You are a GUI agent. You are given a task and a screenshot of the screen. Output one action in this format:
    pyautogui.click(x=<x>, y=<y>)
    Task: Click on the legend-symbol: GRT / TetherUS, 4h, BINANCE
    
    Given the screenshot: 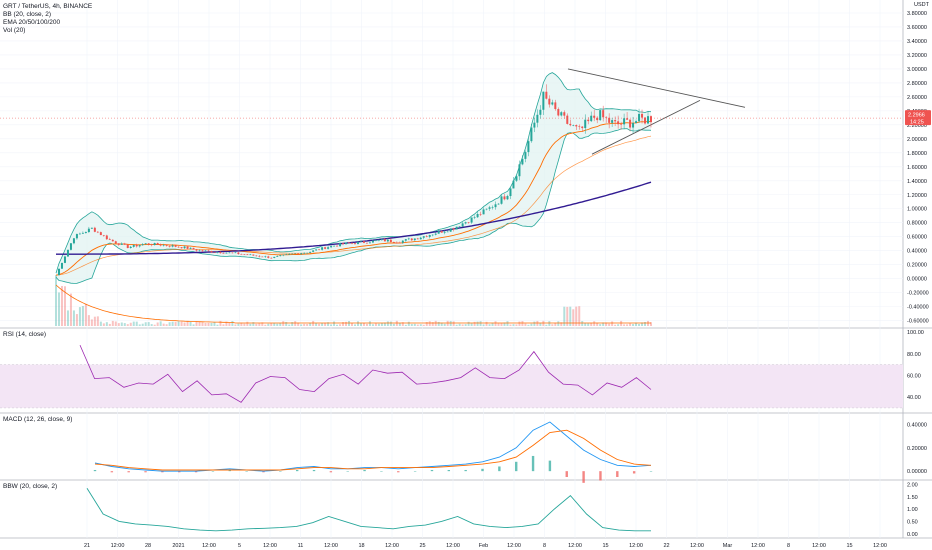 What is the action you would take?
    pyautogui.click(x=48, y=6)
    